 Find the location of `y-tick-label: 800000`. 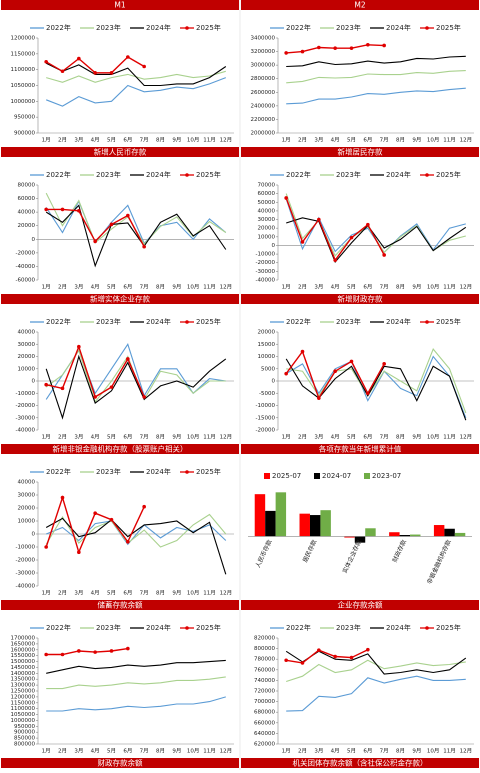

y-tick-label: 800000 is located at coordinates (24, 745).